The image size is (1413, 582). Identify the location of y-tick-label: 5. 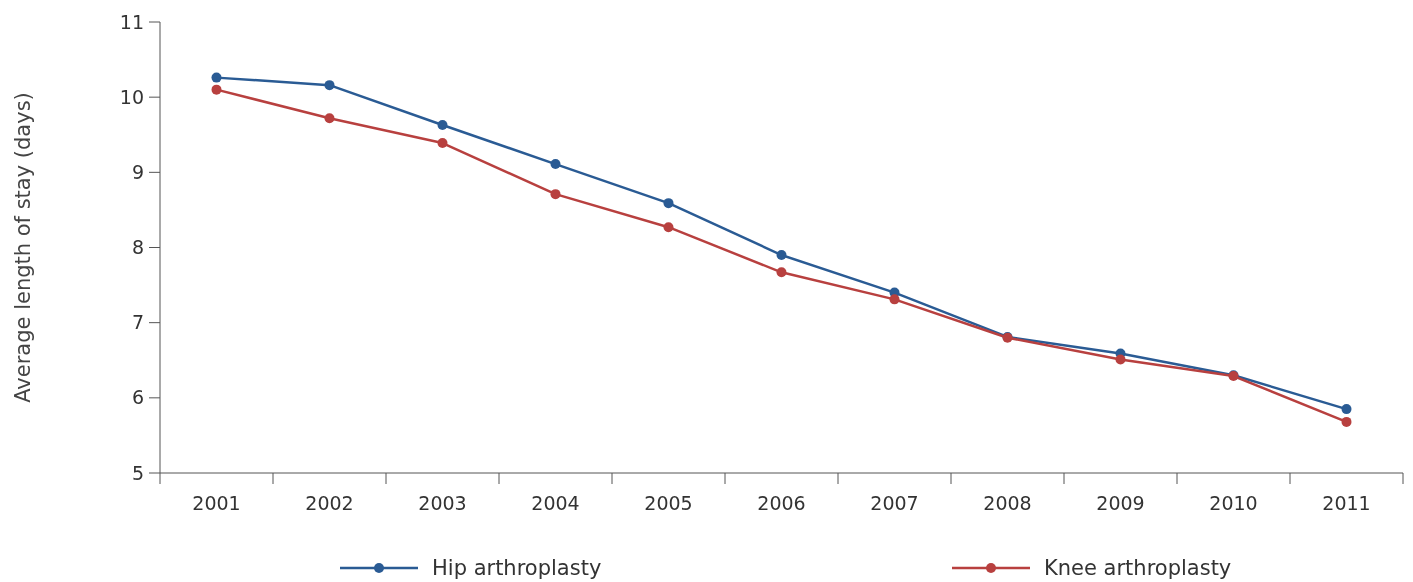
(137, 472).